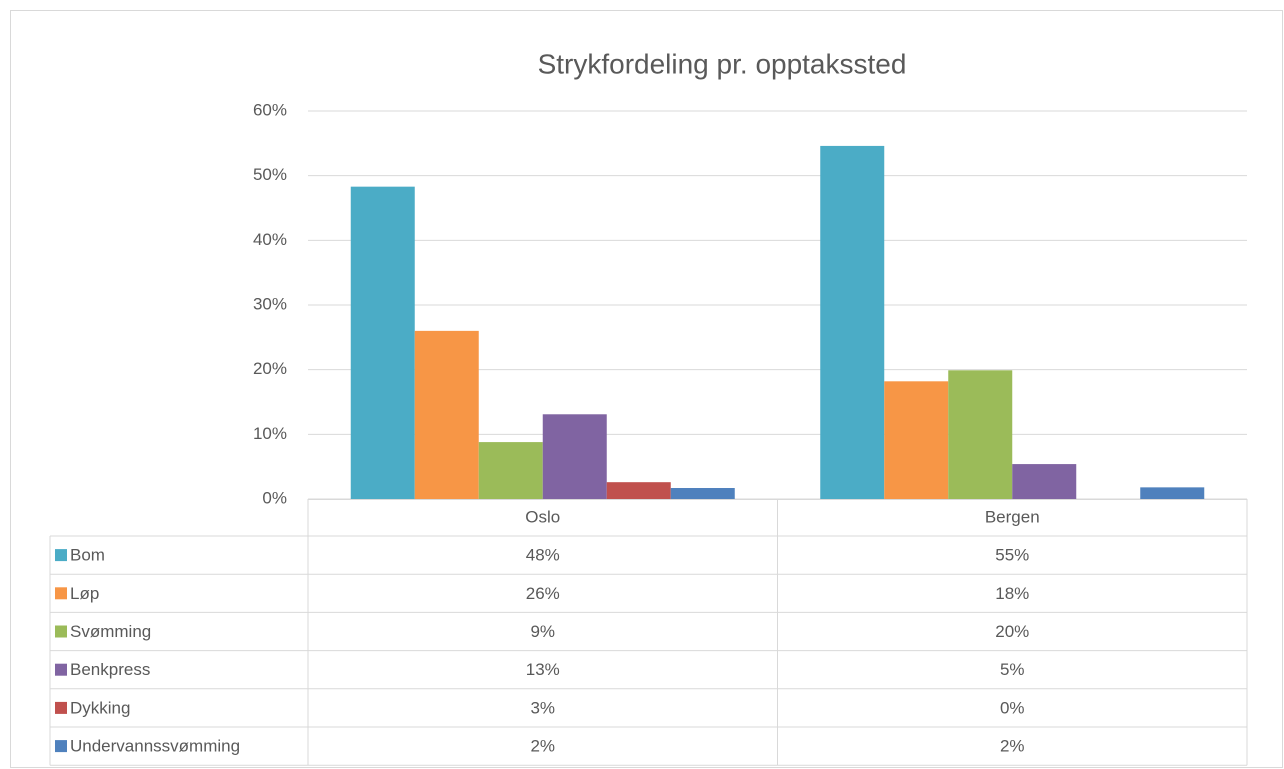 This screenshot has width=1284, height=769. I want to click on chart-title: Strykfordeling pr. opptakssted, so click(722, 63).